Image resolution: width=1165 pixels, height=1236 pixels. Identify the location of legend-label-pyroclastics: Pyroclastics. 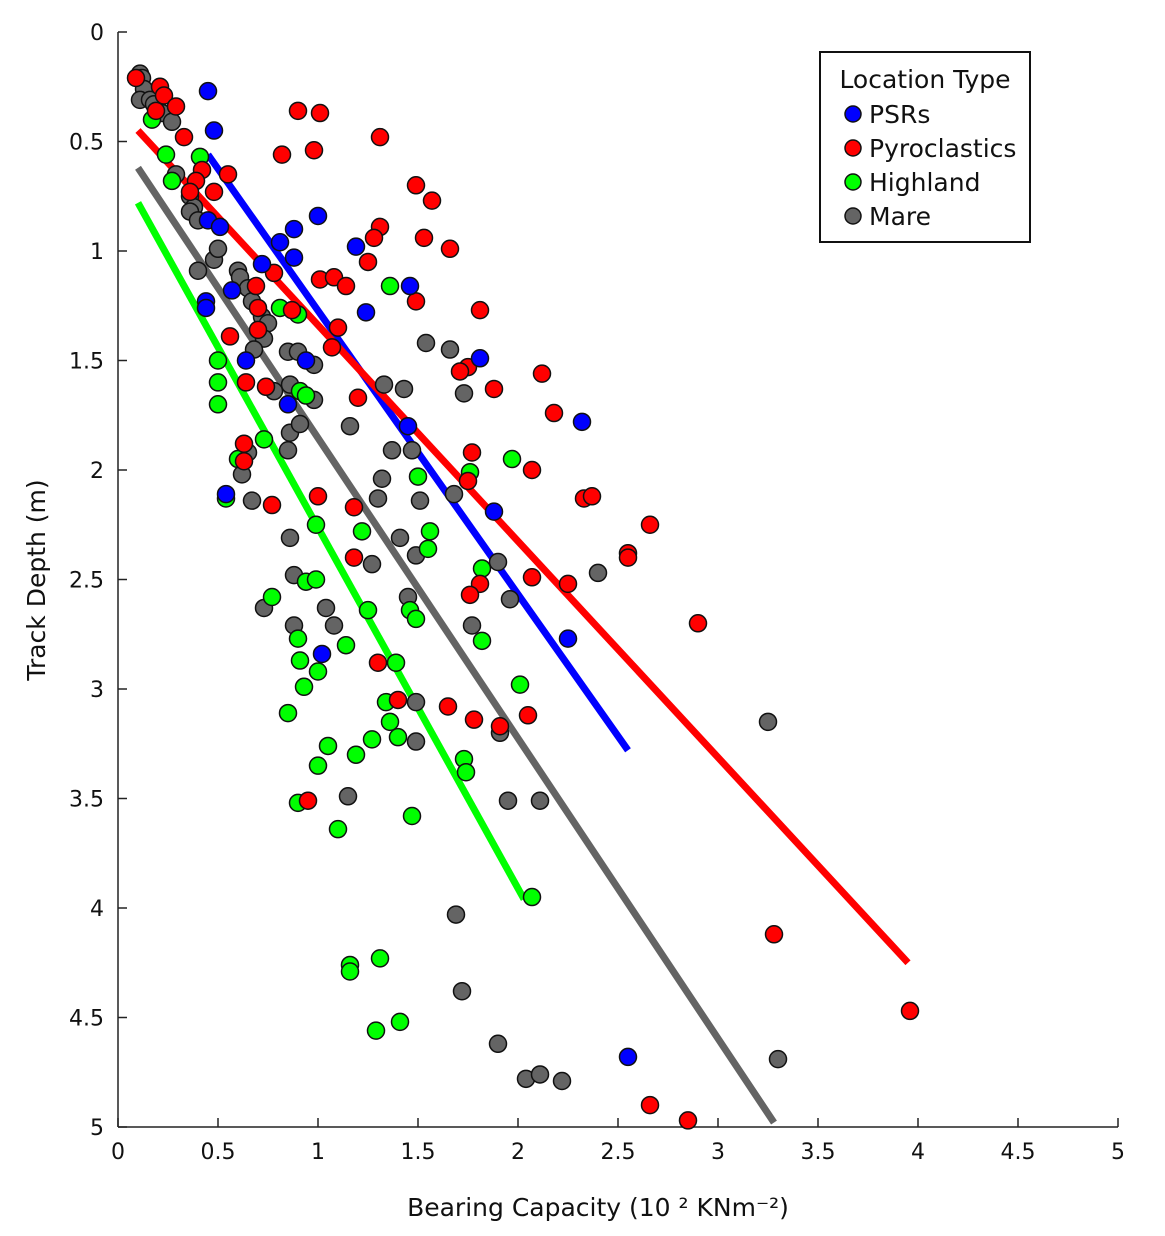
(942, 148).